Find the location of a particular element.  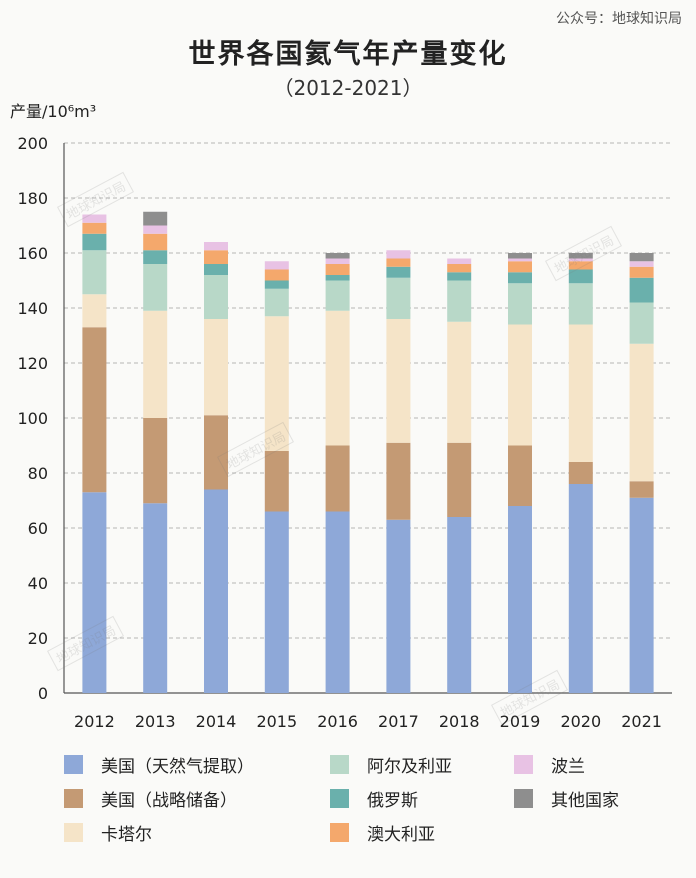

legend-item: 其他国家 is located at coordinates (566, 798).